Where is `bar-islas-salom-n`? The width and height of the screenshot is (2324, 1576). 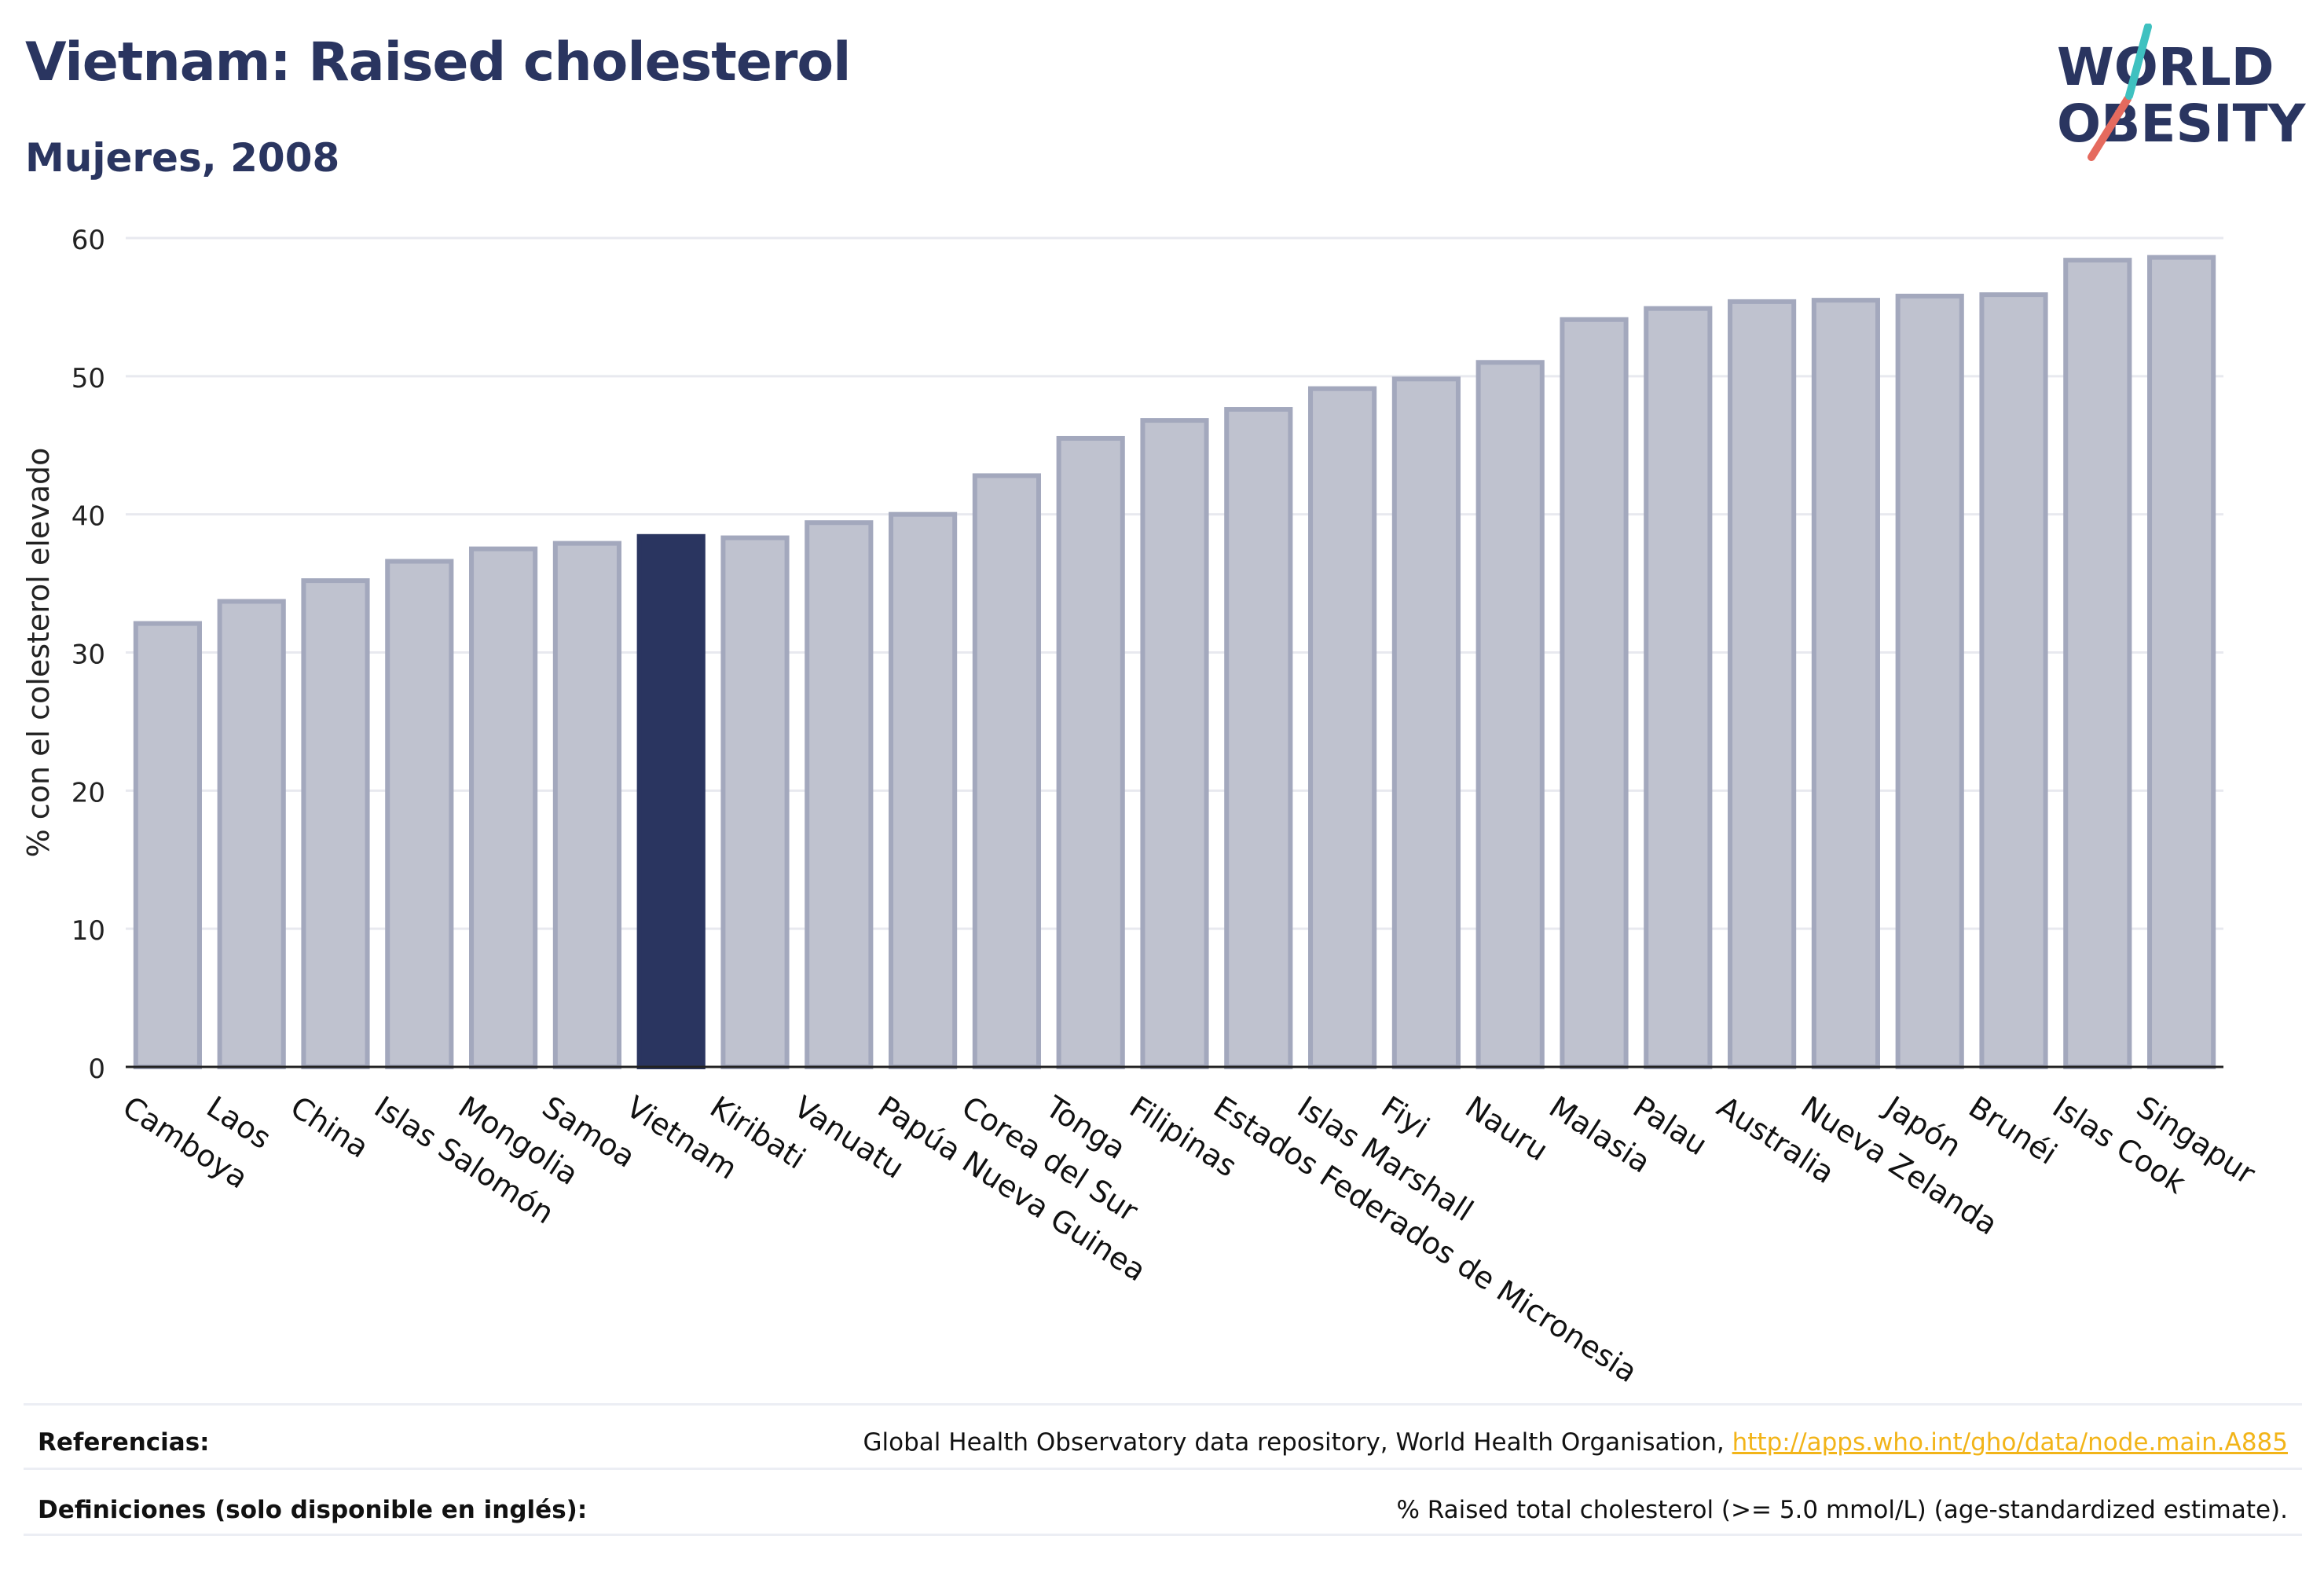
bar-islas-salom-n is located at coordinates (419, 814).